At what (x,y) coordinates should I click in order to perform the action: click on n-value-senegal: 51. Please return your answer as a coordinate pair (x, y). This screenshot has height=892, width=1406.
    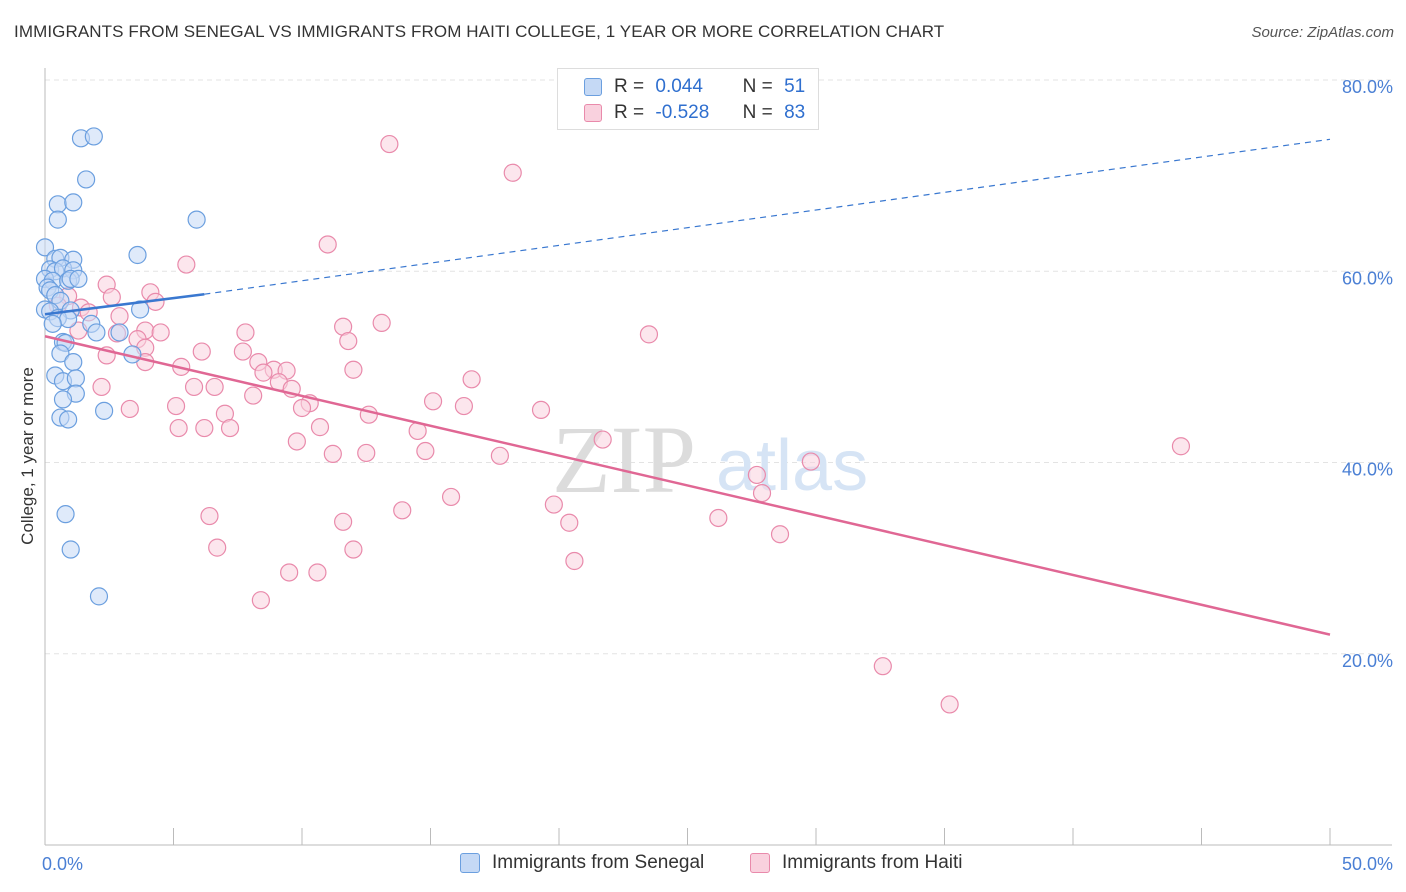
    Looking at the image, I should click on (795, 86).